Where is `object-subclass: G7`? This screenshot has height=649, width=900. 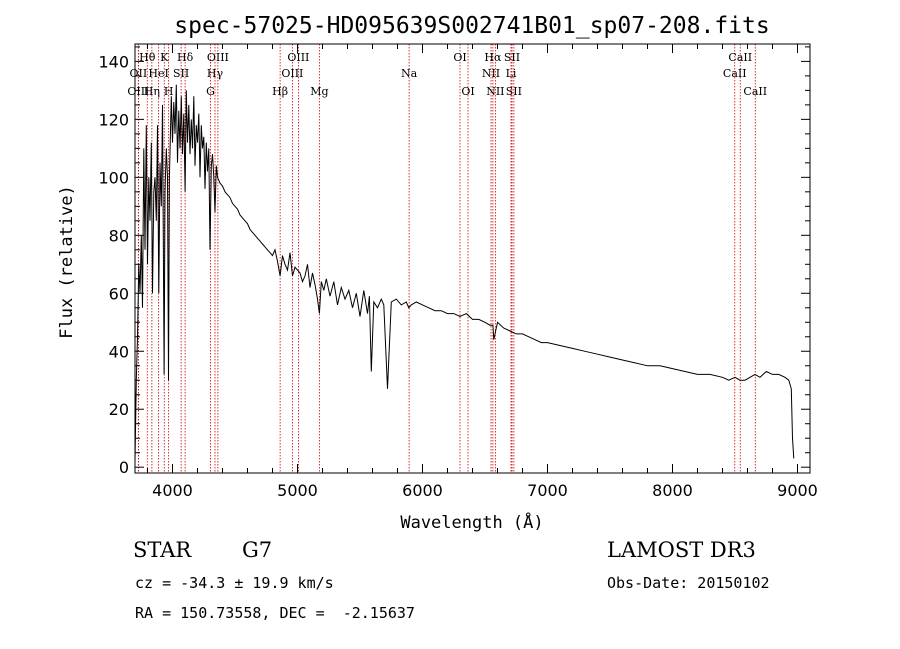 object-subclass: G7 is located at coordinates (257, 550).